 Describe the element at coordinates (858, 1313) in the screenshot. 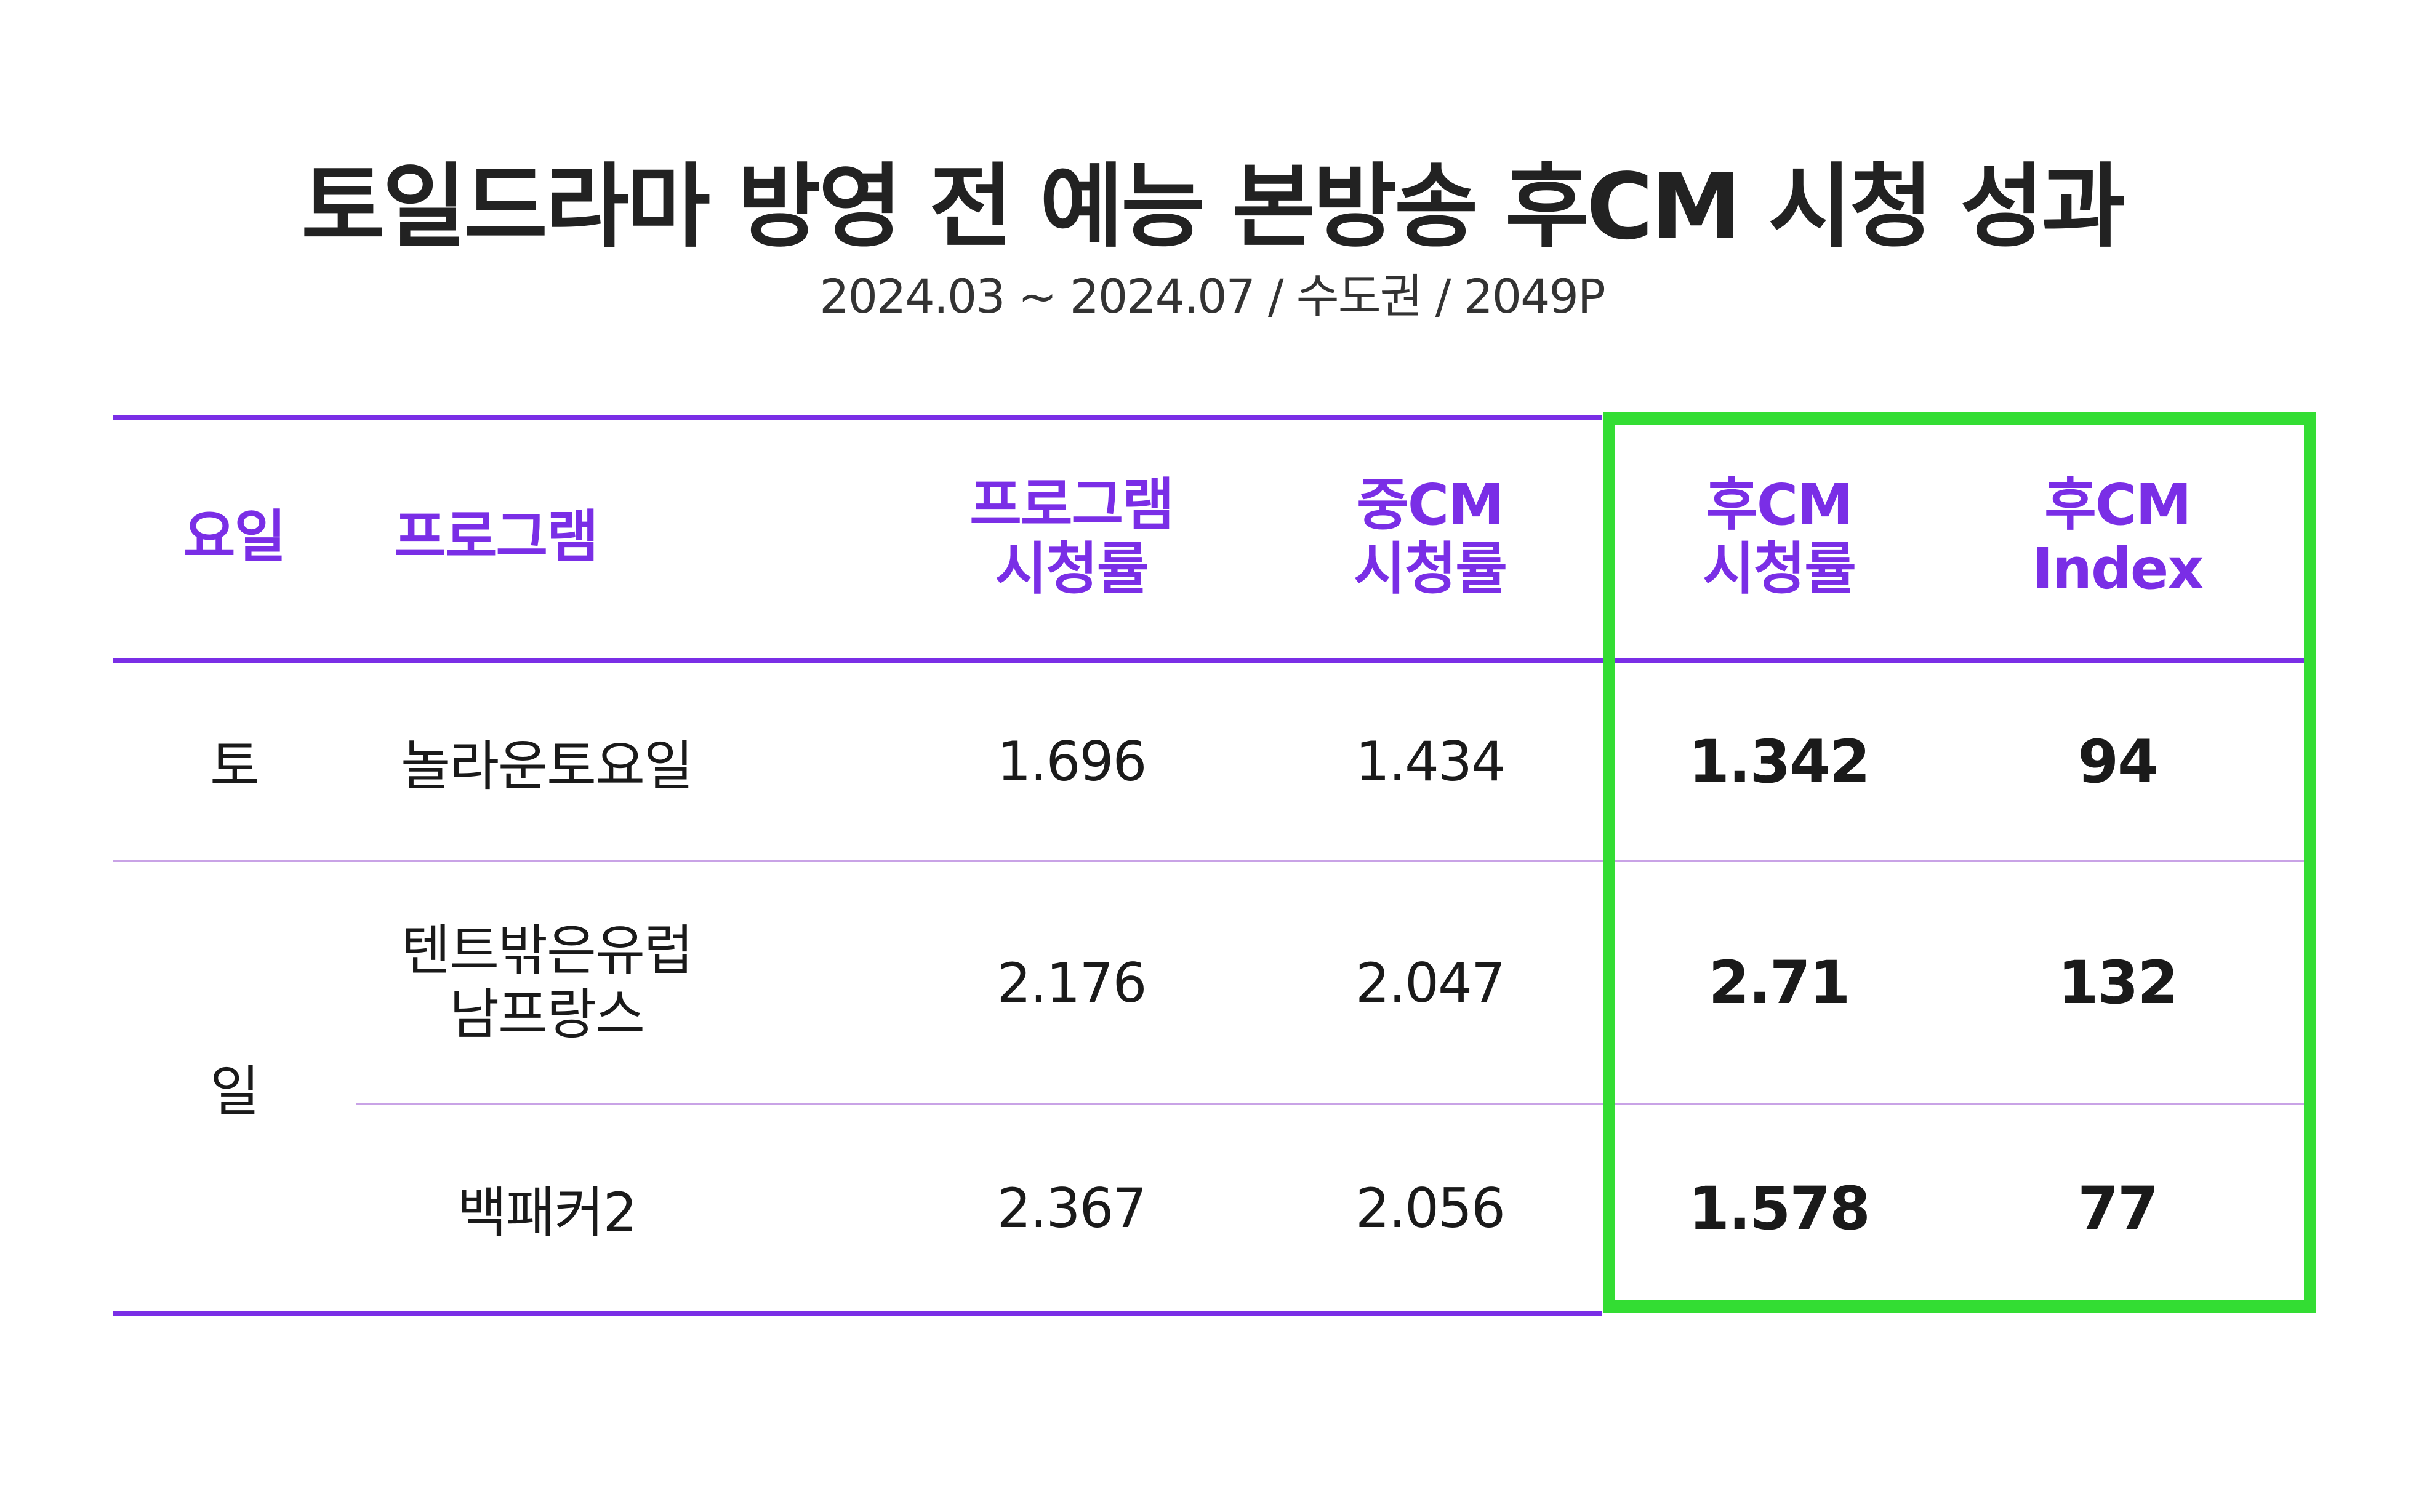

I see `bottom-rule` at that location.